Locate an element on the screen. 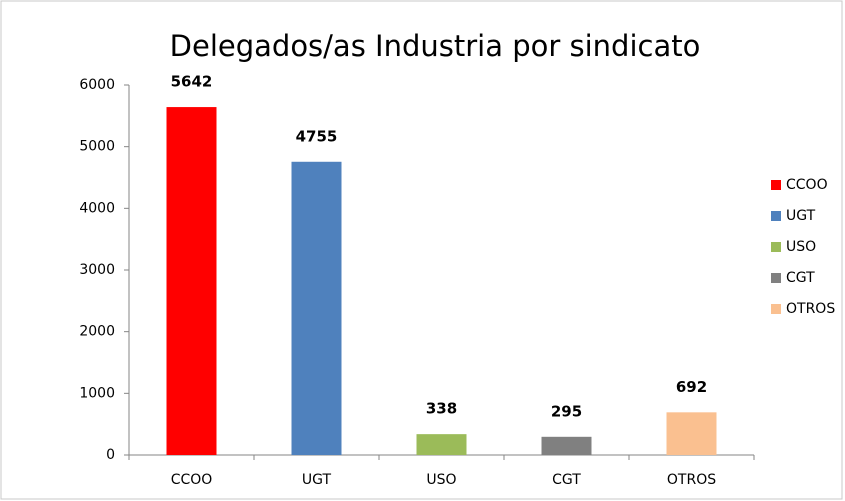  legend-label: CGT is located at coordinates (800, 278).